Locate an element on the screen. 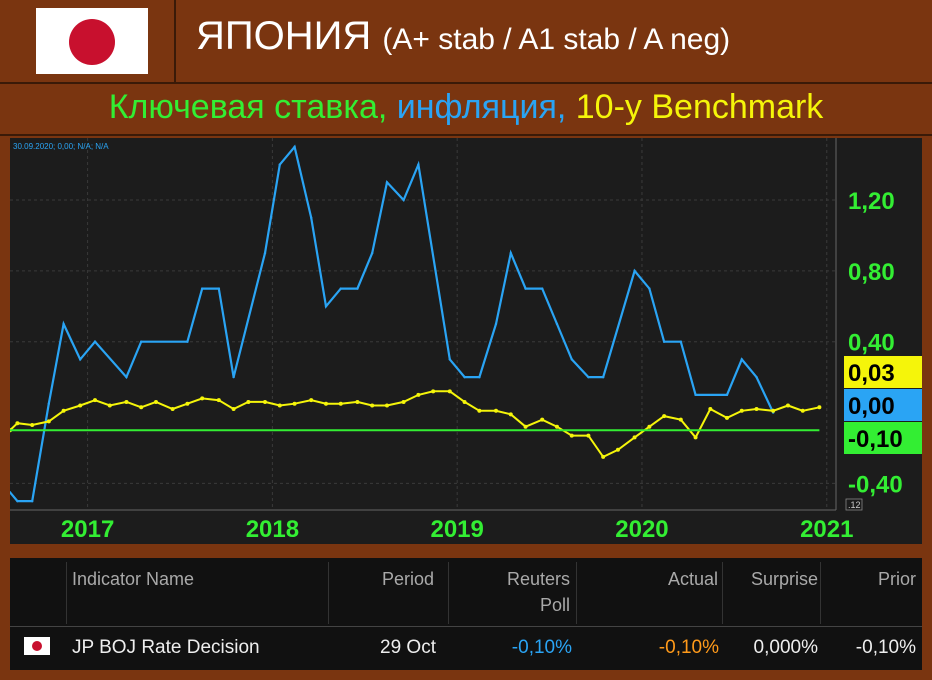 The image size is (932, 680). x-tick-label: 2020 is located at coordinates (641, 529).